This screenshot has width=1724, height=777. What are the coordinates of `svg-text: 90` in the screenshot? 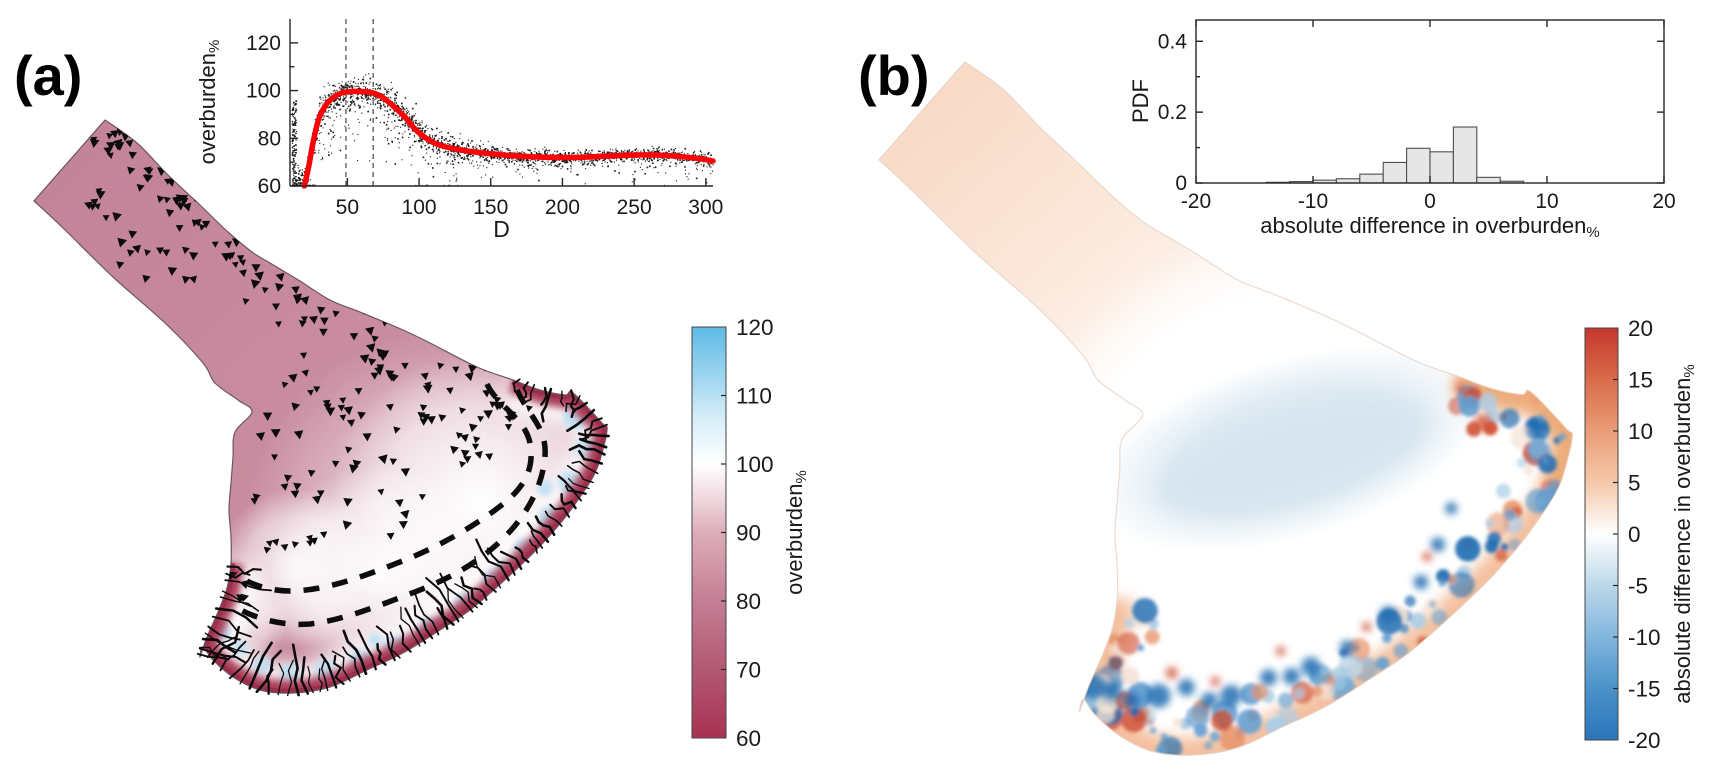 It's located at (748, 533).